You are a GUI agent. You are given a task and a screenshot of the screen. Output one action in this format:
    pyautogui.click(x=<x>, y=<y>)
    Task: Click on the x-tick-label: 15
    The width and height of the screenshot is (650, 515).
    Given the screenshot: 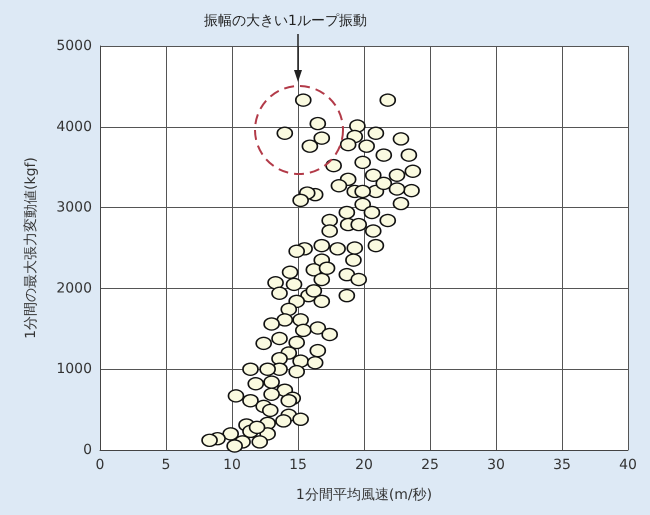 What is the action you would take?
    pyautogui.click(x=298, y=465)
    